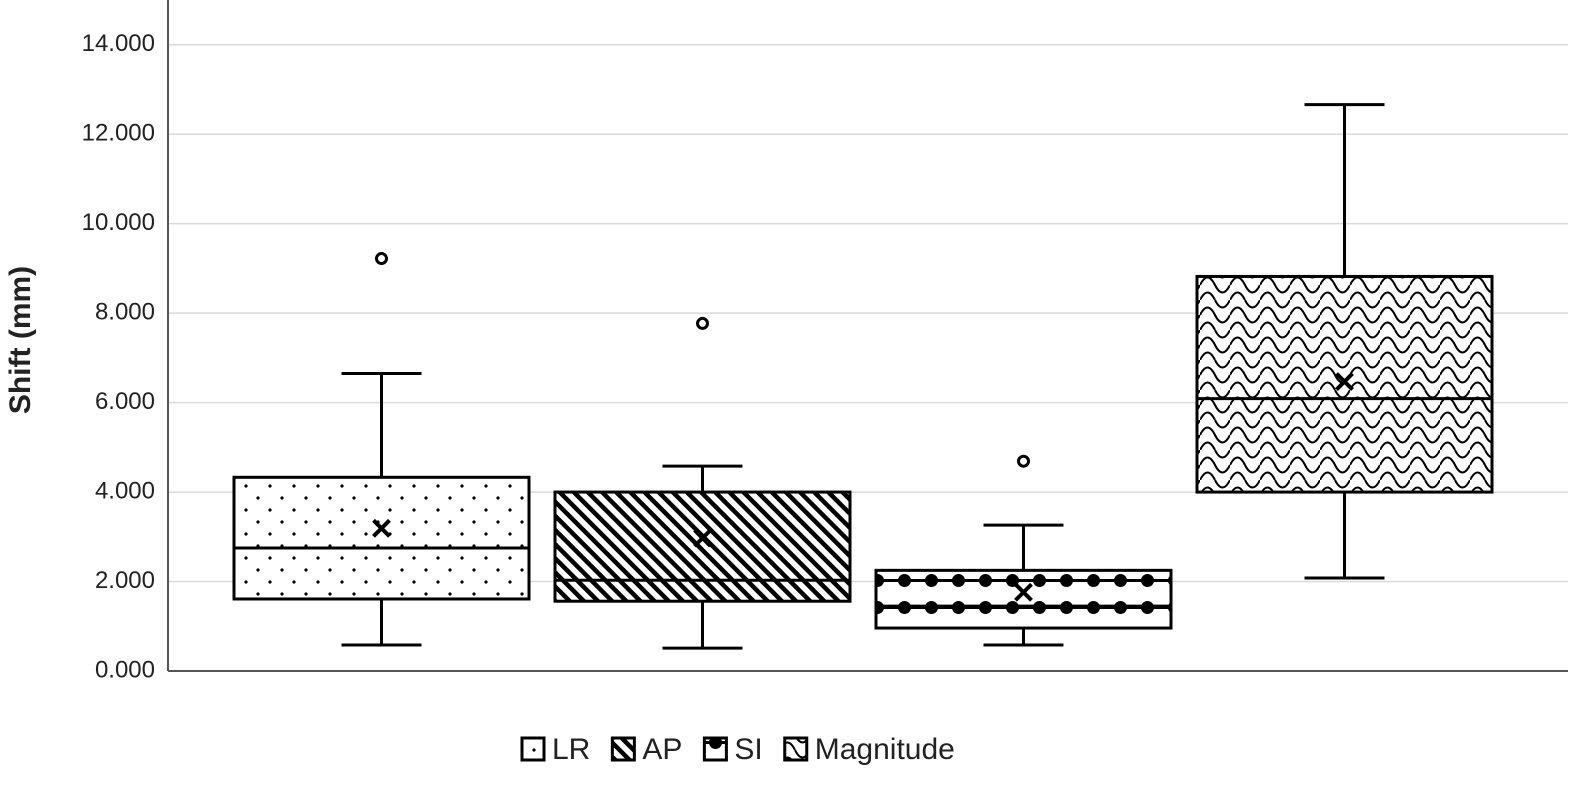 The height and width of the screenshot is (789, 1594). What do you see at coordinates (885, 749) in the screenshot?
I see `legend-label: Magnitude` at bounding box center [885, 749].